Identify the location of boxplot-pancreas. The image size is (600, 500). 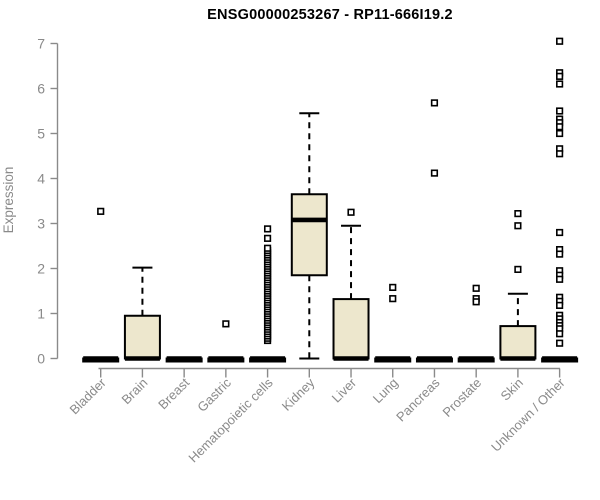
(434, 231).